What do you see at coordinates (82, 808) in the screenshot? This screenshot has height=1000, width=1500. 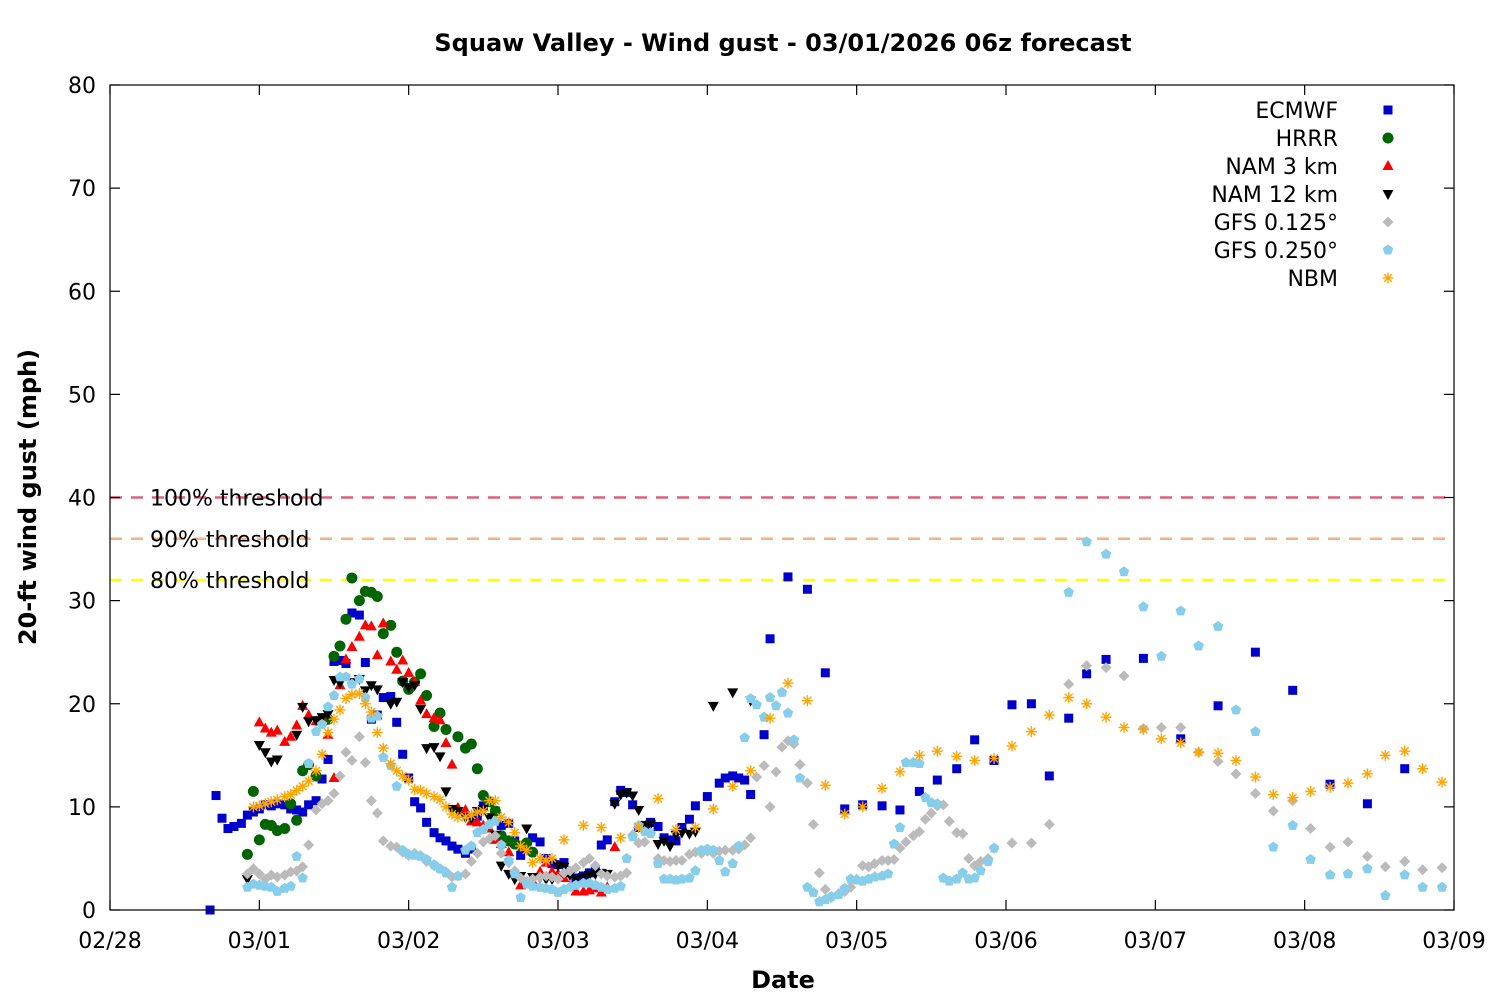 I see `y-tick-label: 10` at bounding box center [82, 808].